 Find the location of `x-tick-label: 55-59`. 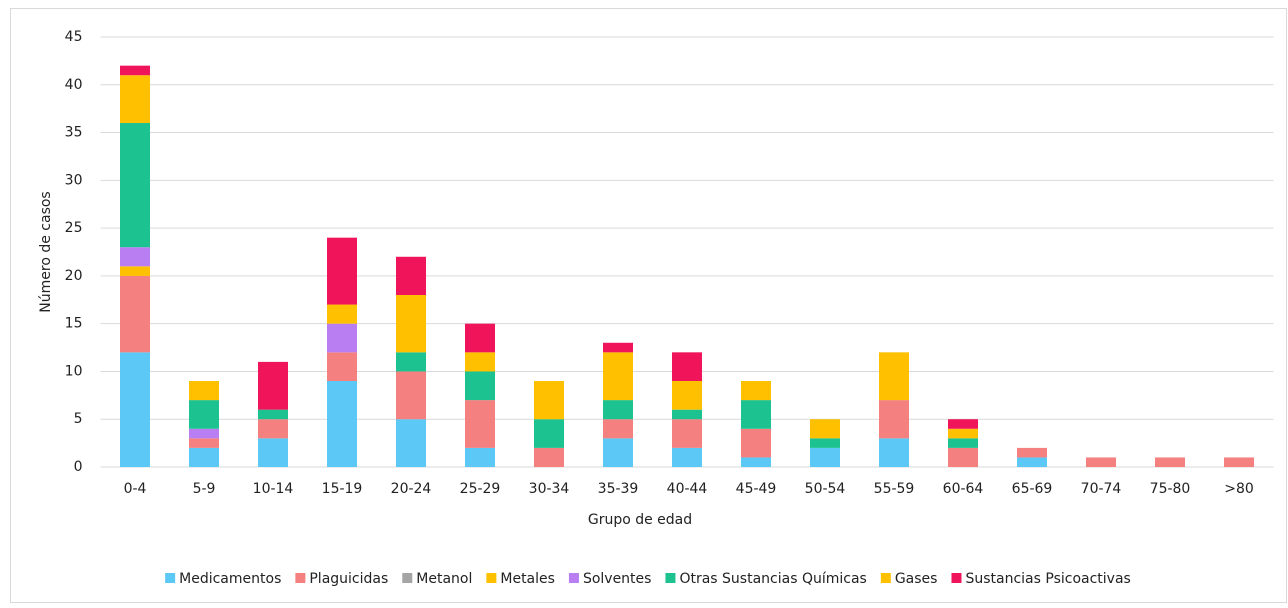

x-tick-label: 55-59 is located at coordinates (894, 489).